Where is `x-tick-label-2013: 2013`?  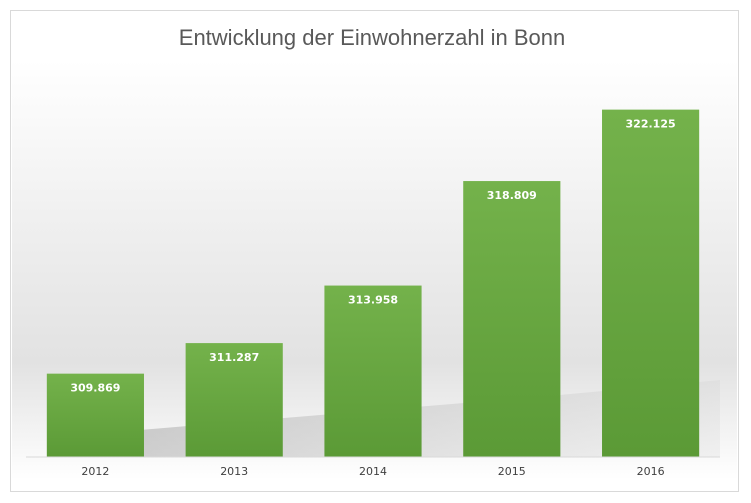
x-tick-label-2013: 2013 is located at coordinates (234, 471).